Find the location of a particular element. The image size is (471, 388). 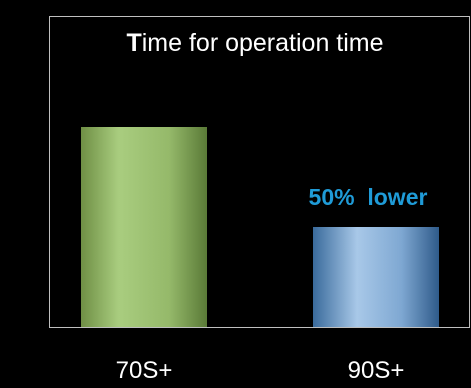

bar-70s is located at coordinates (144, 227).